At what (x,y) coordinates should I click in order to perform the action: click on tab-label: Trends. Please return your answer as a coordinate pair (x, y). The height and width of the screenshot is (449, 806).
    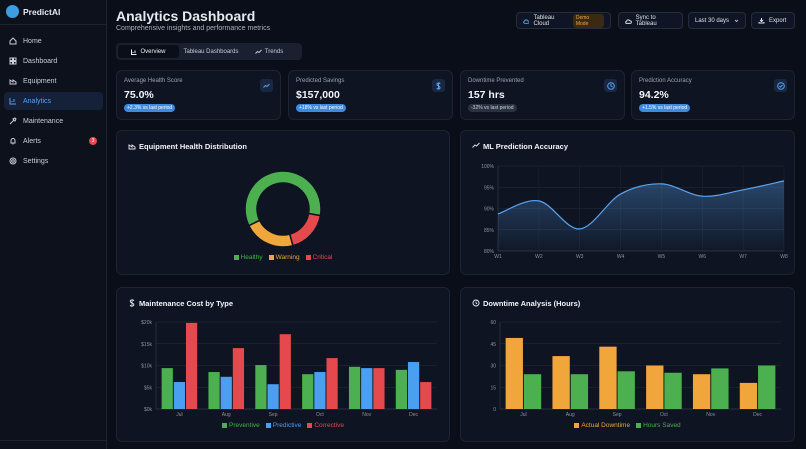
    Looking at the image, I should click on (274, 51).